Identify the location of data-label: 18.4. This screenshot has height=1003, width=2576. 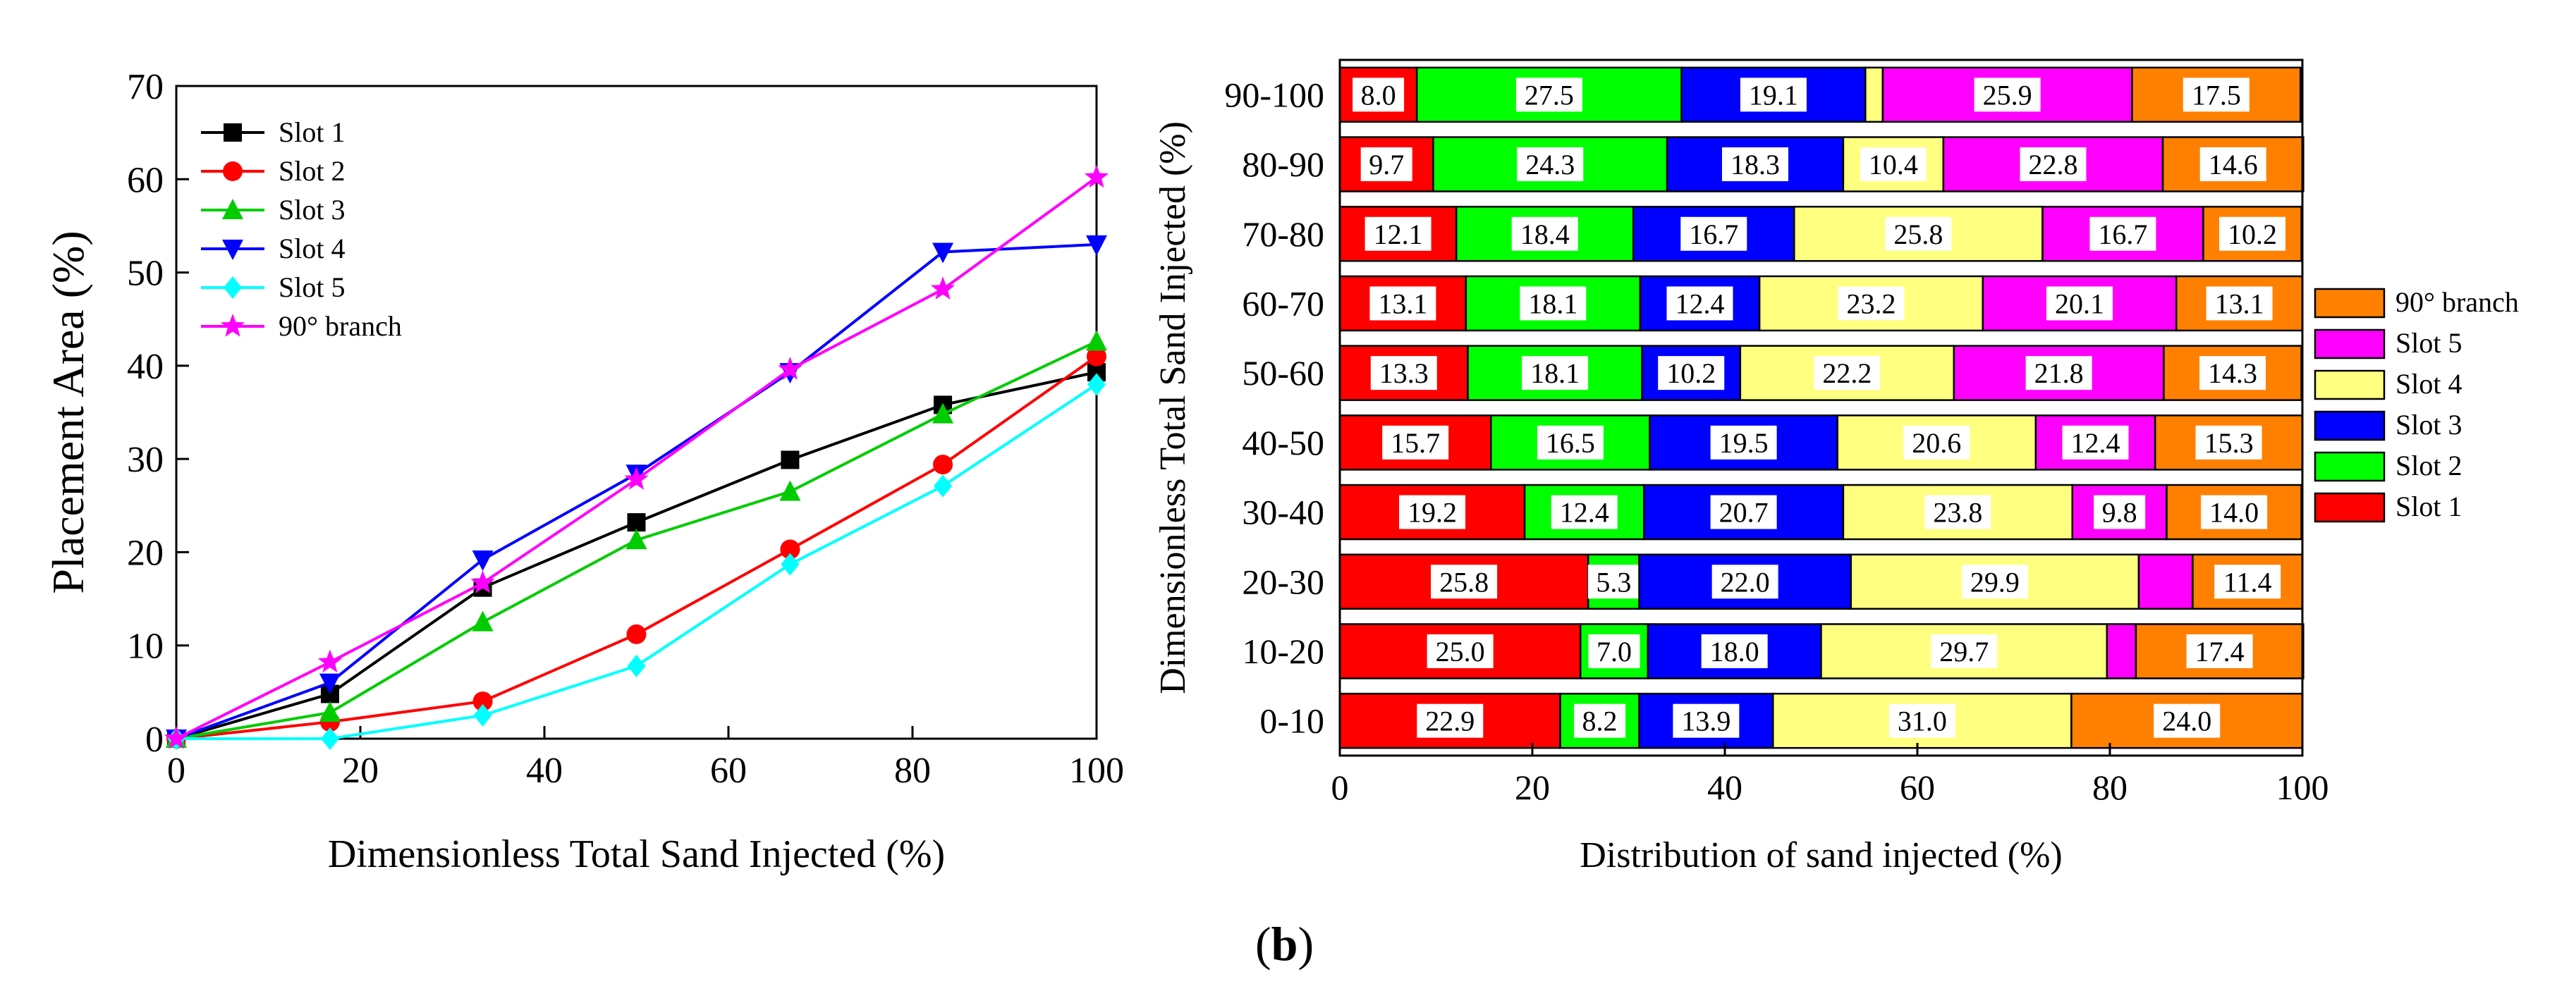
(1545, 234).